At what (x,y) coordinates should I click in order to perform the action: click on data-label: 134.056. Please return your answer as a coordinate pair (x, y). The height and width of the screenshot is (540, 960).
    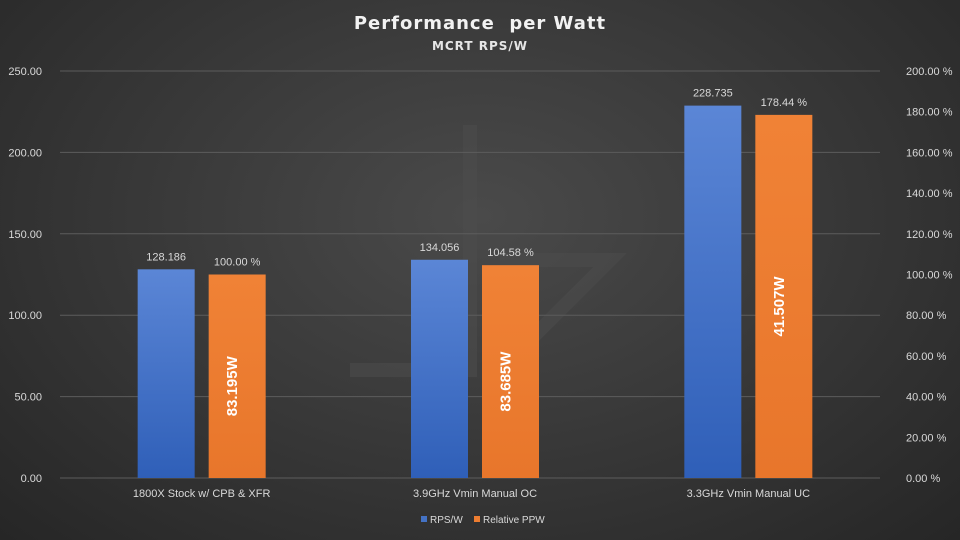
    Looking at the image, I should click on (440, 248).